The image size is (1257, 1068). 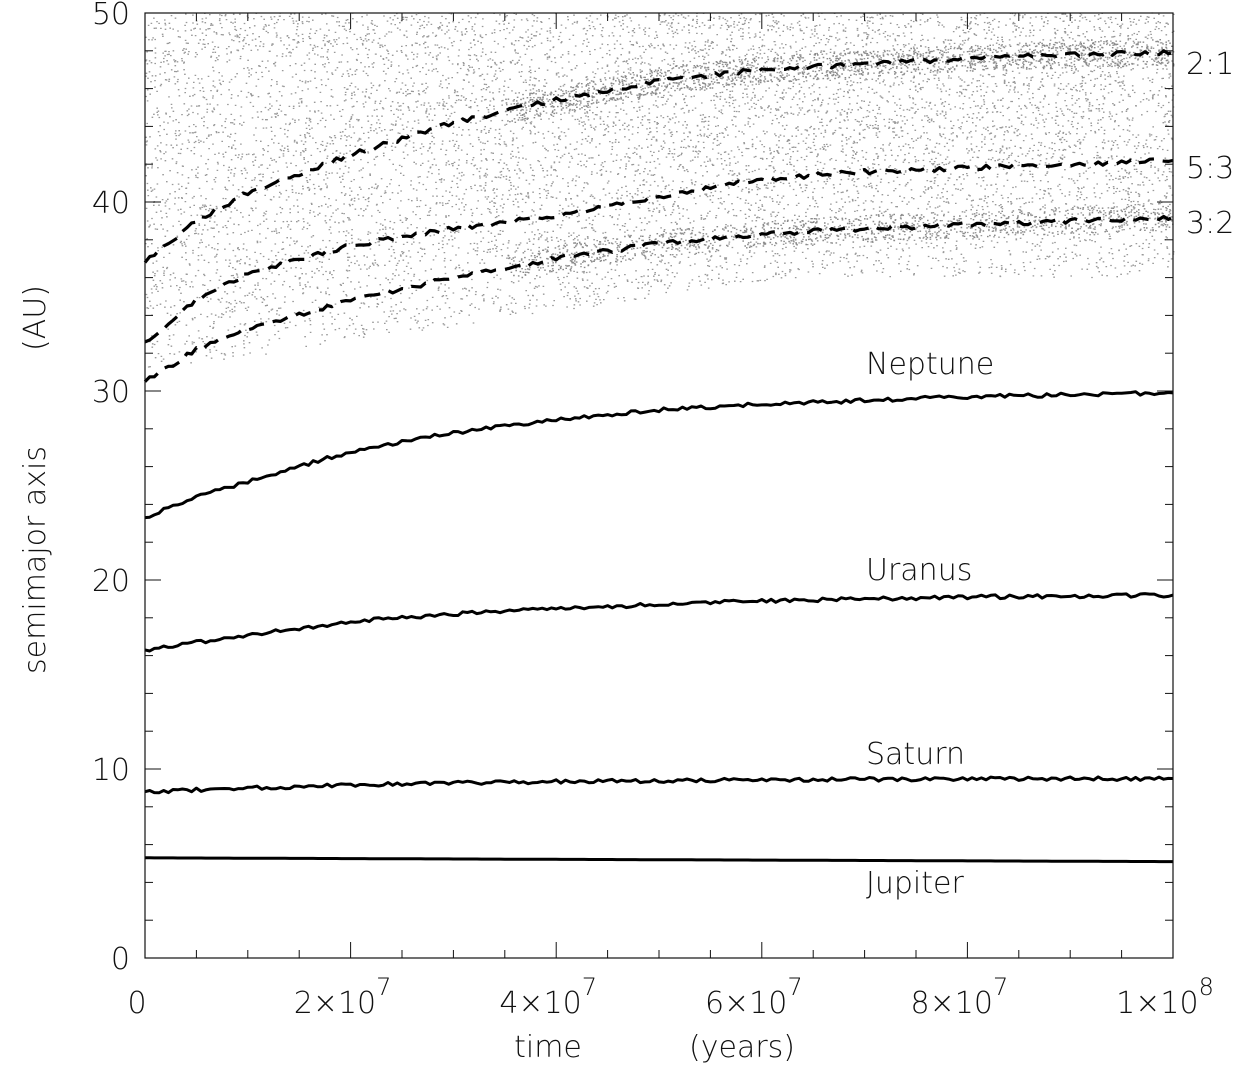 What do you see at coordinates (930, 364) in the screenshot?
I see `label-neptune: Neptune` at bounding box center [930, 364].